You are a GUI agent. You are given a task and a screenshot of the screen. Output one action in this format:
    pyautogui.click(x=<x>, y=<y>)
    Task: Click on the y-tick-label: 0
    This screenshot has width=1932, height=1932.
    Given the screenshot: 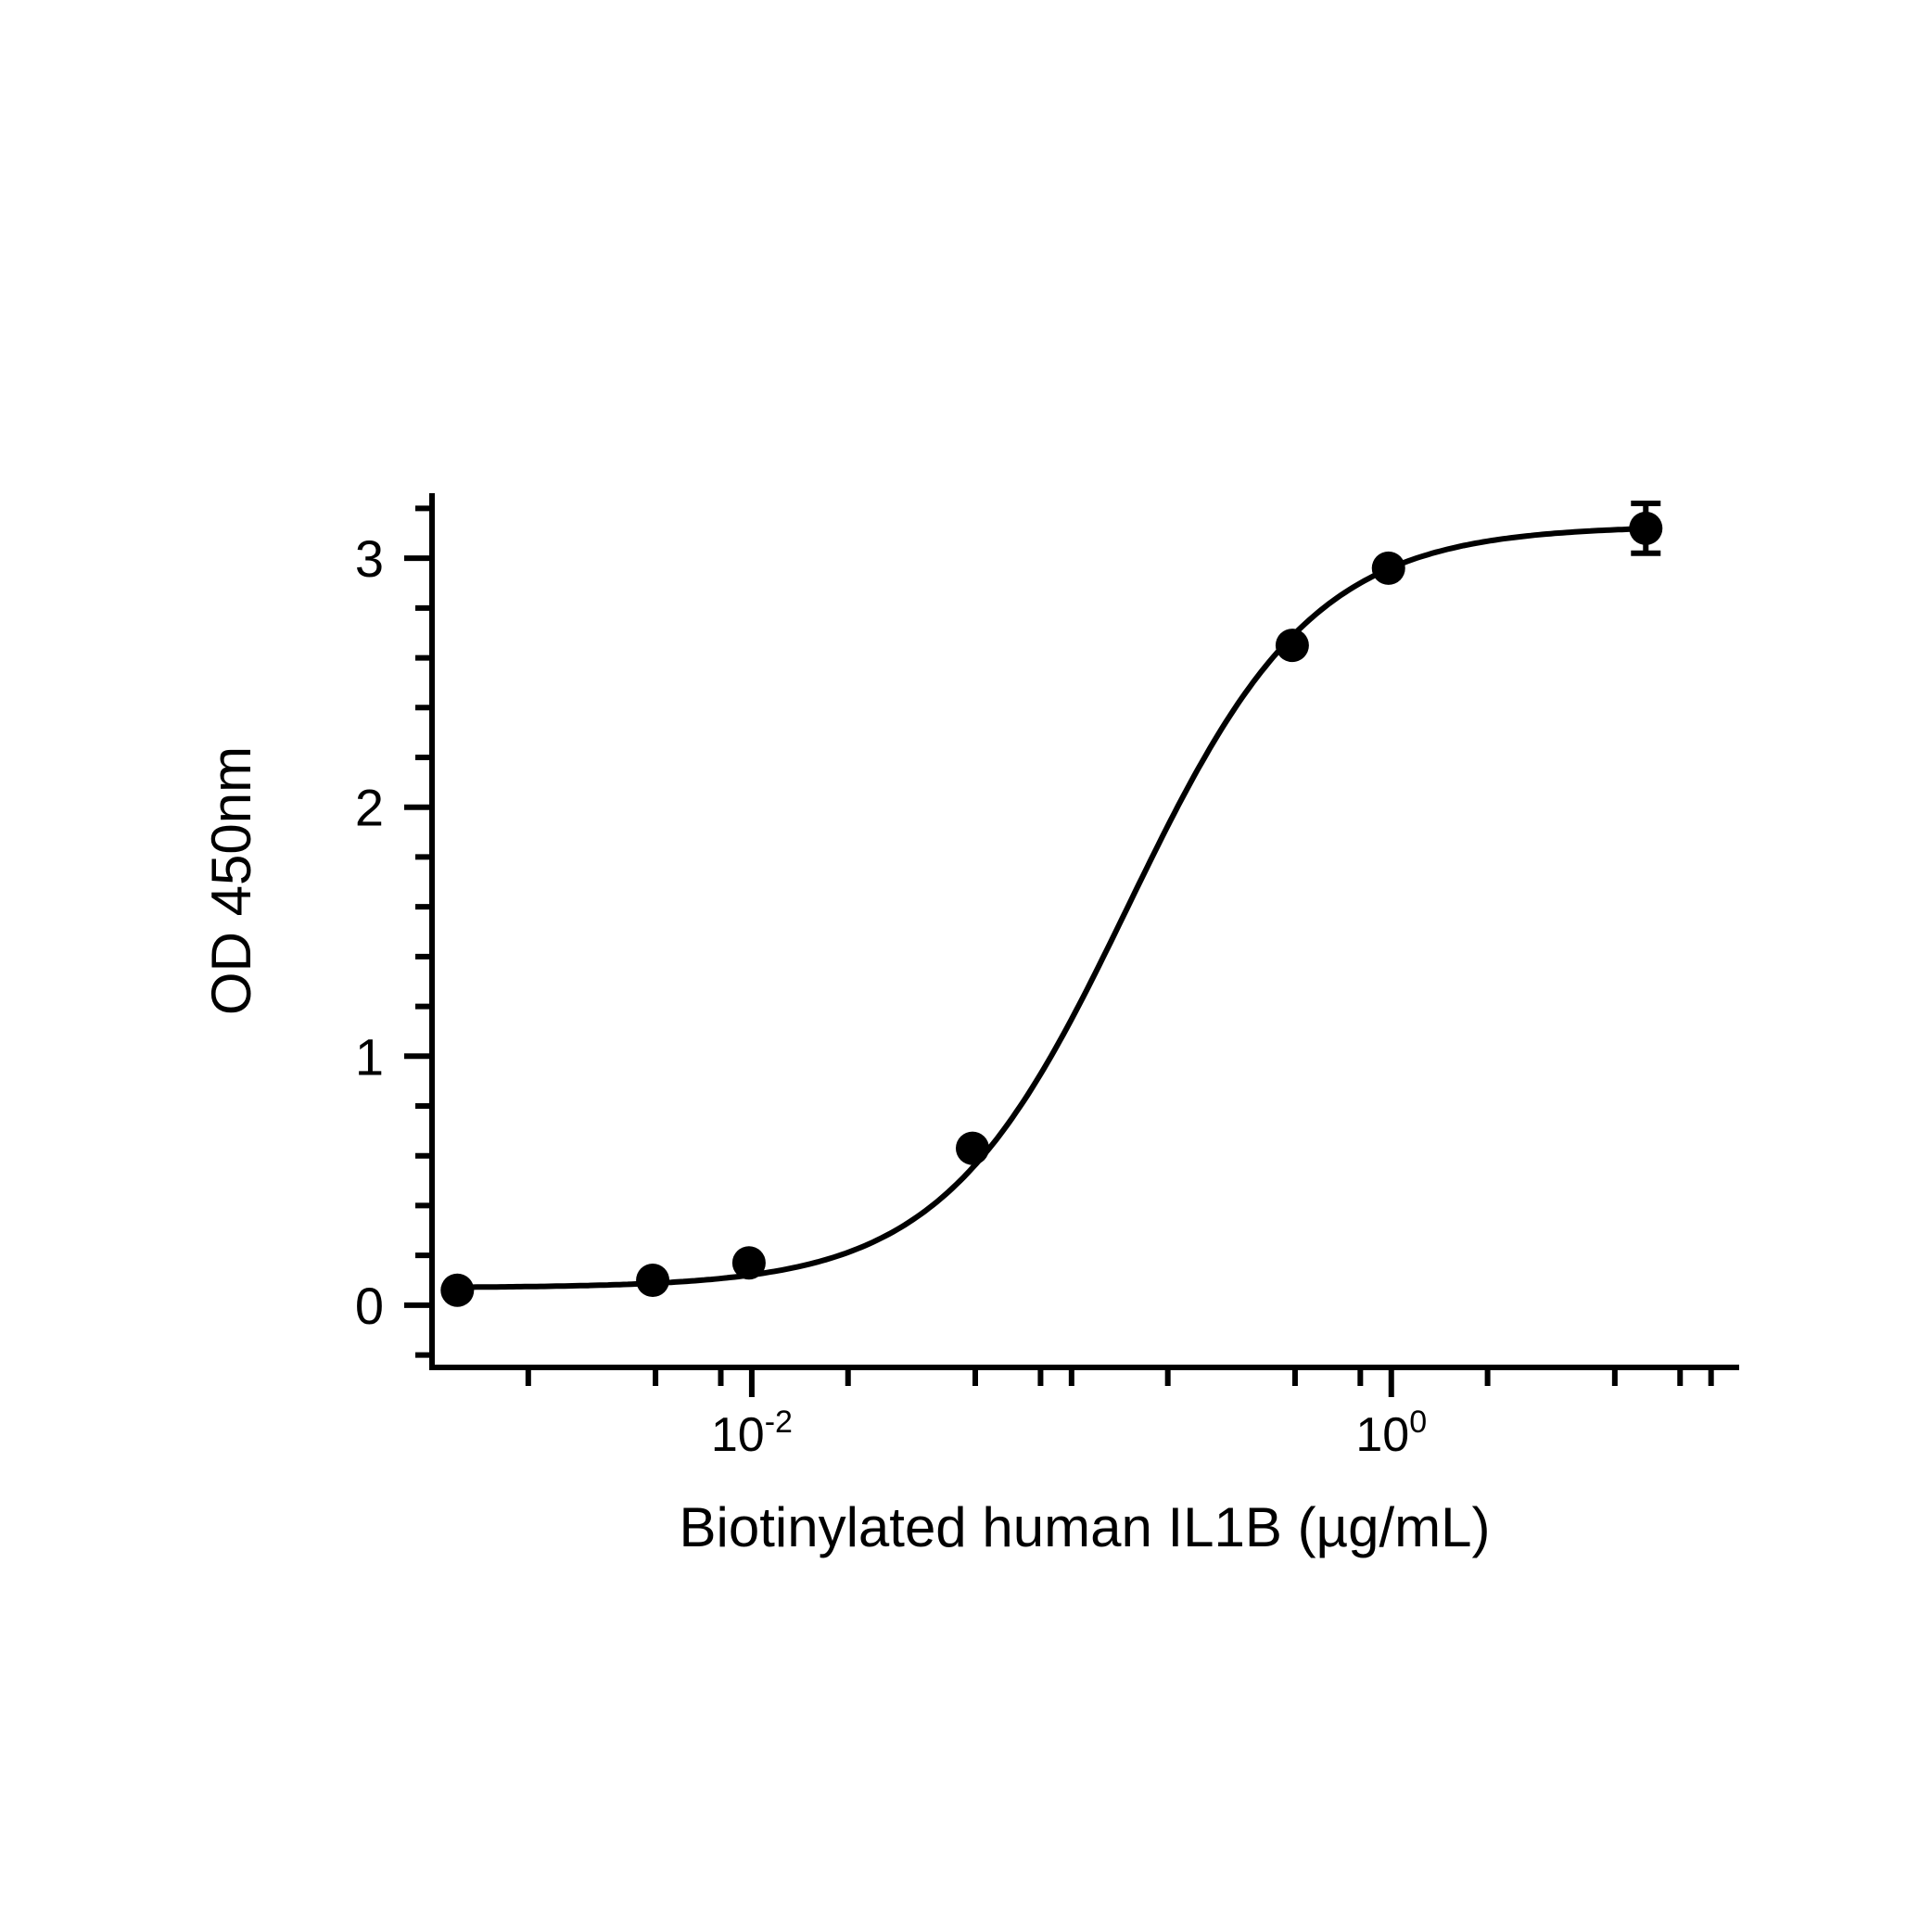 What is the action you would take?
    pyautogui.click(x=369, y=1306)
    